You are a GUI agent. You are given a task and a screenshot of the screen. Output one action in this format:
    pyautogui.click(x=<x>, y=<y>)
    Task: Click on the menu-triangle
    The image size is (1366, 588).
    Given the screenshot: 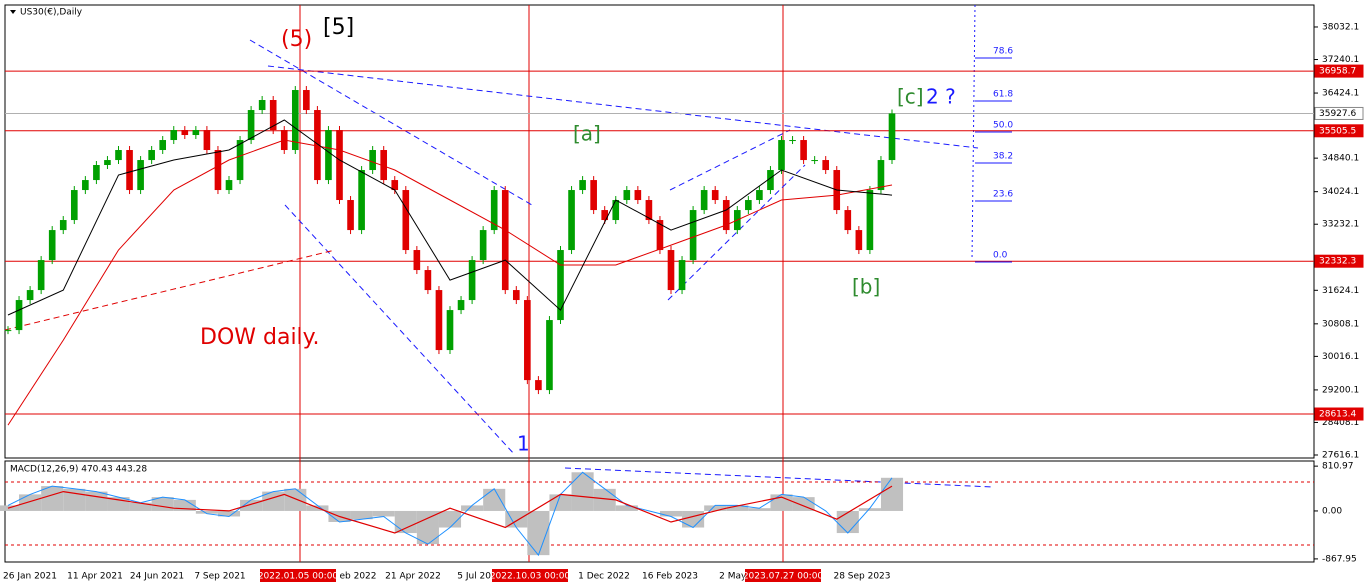 What is the action you would take?
    pyautogui.click(x=13, y=12)
    